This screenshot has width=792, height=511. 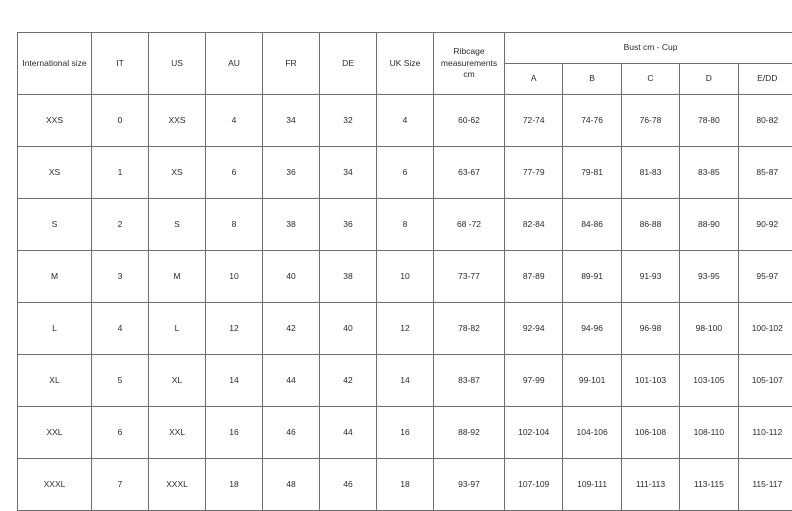 What do you see at coordinates (177, 121) in the screenshot?
I see `cell-us: XXS` at bounding box center [177, 121].